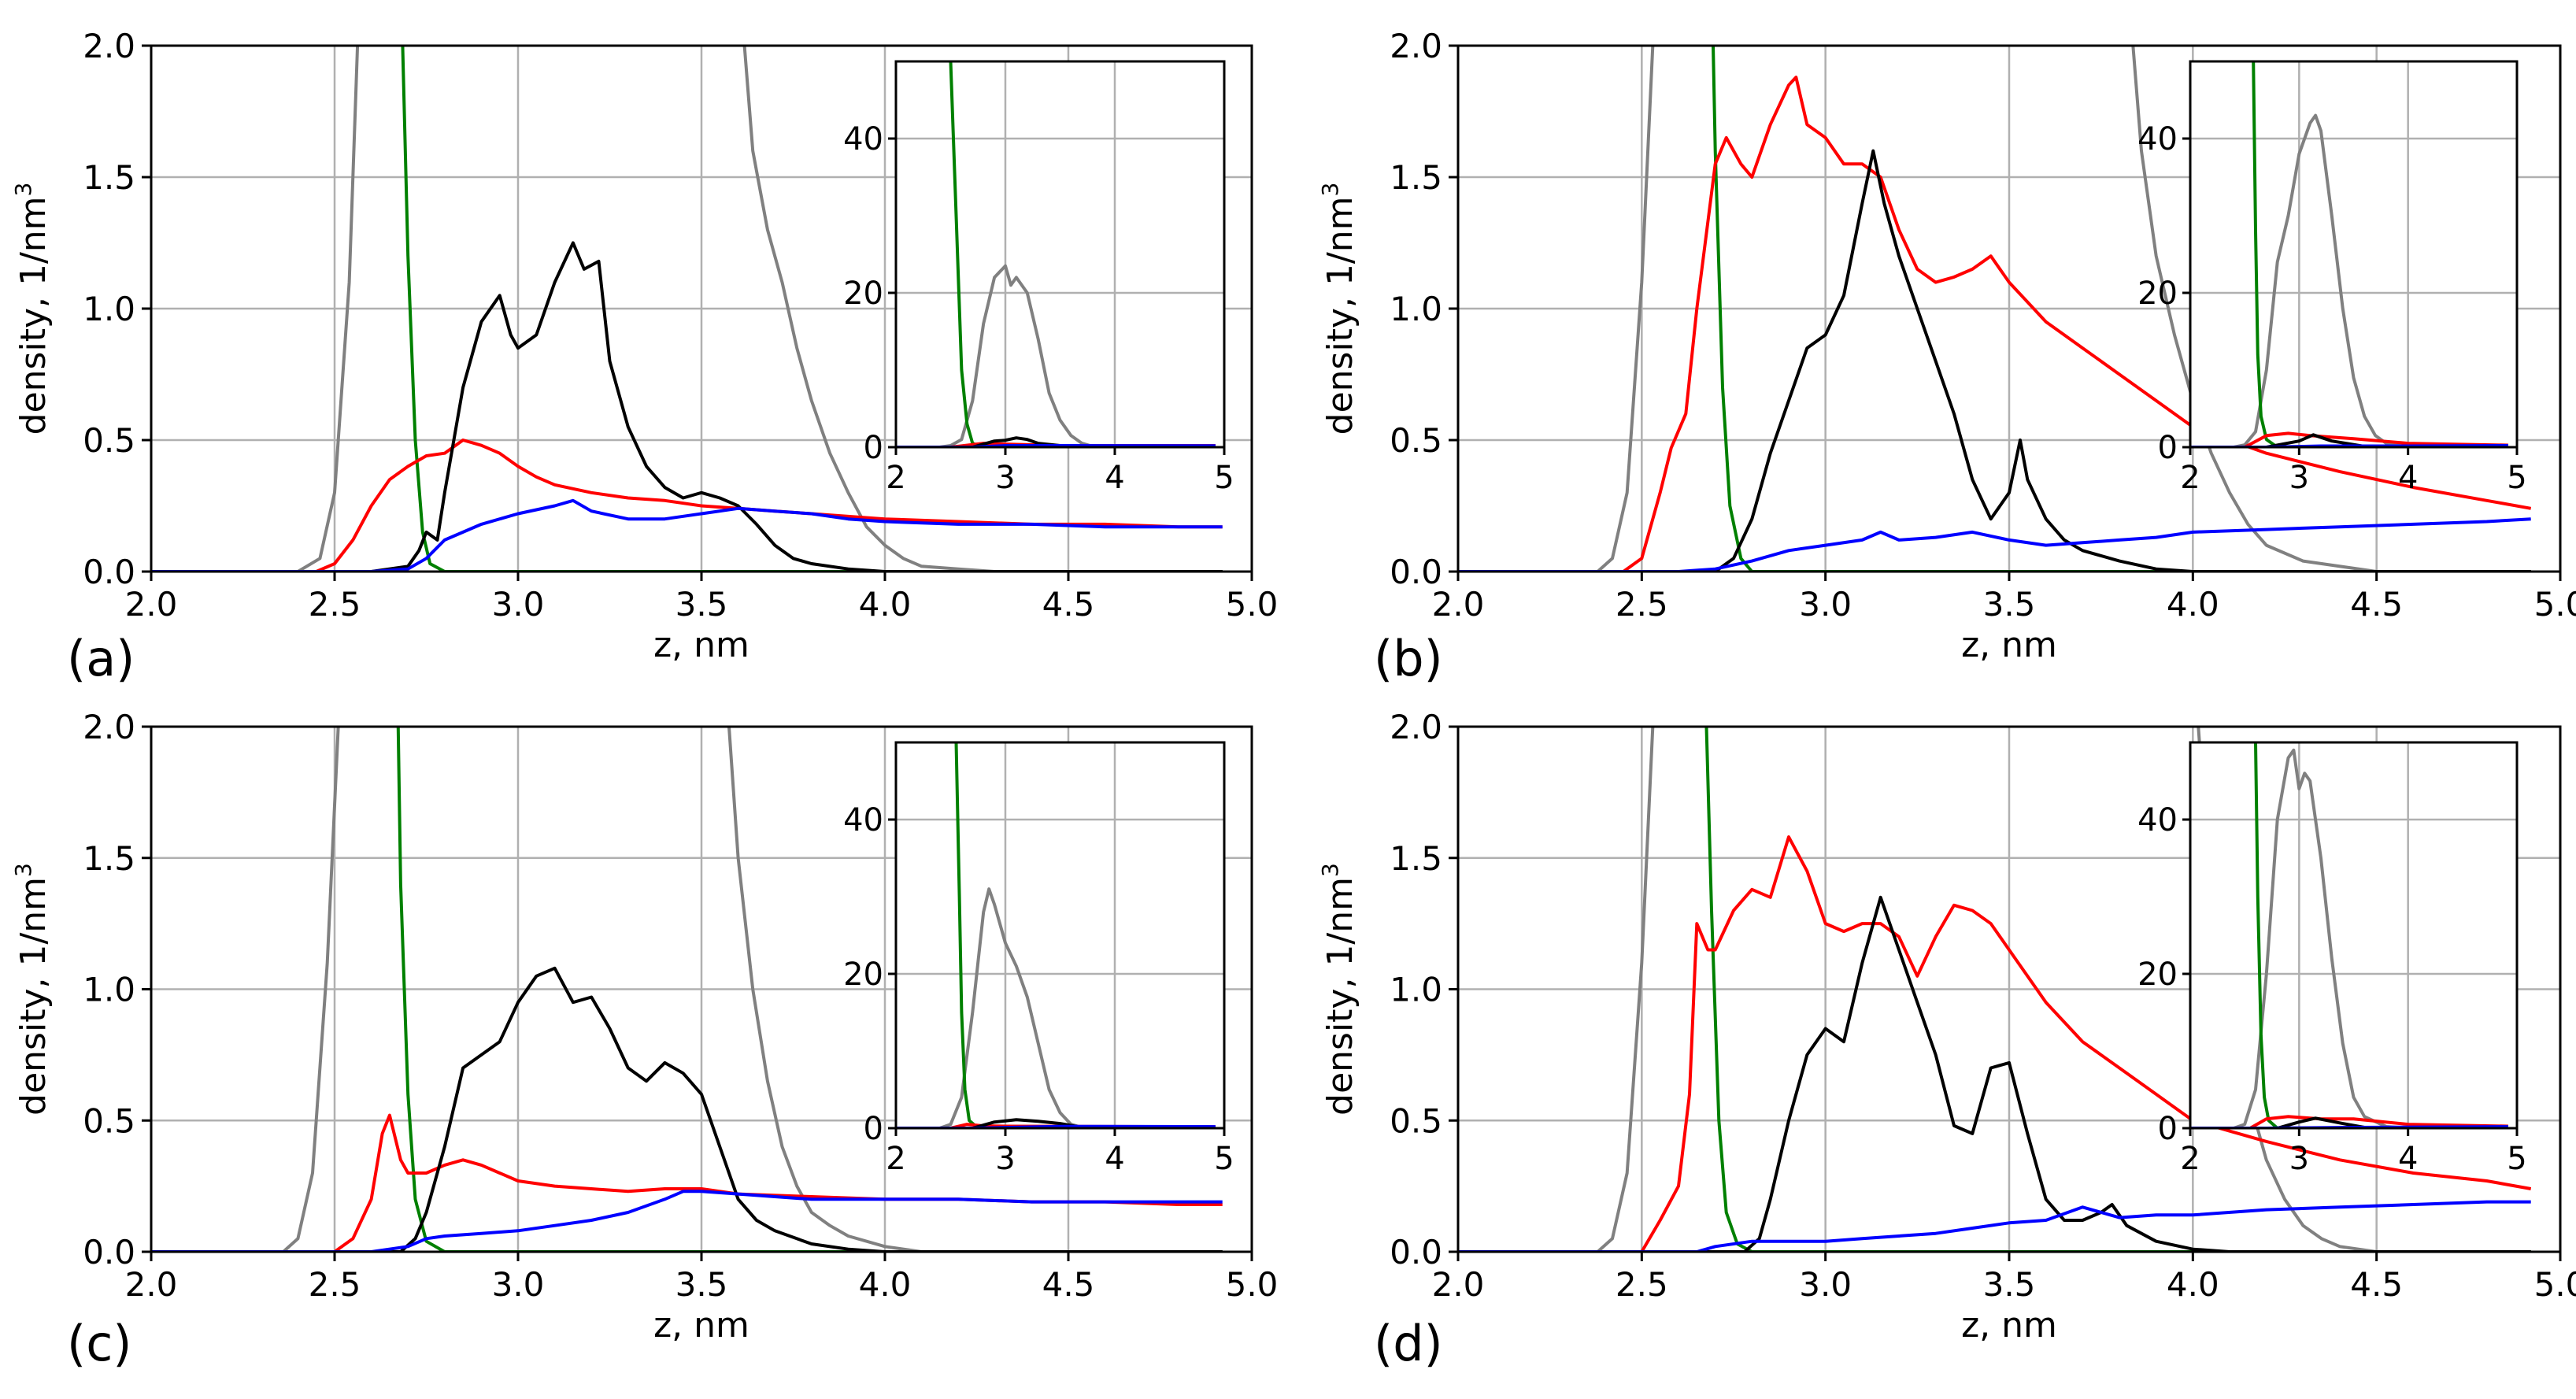  What do you see at coordinates (1056, 935) in the screenshot?
I see `inset-series-group` at bounding box center [1056, 935].